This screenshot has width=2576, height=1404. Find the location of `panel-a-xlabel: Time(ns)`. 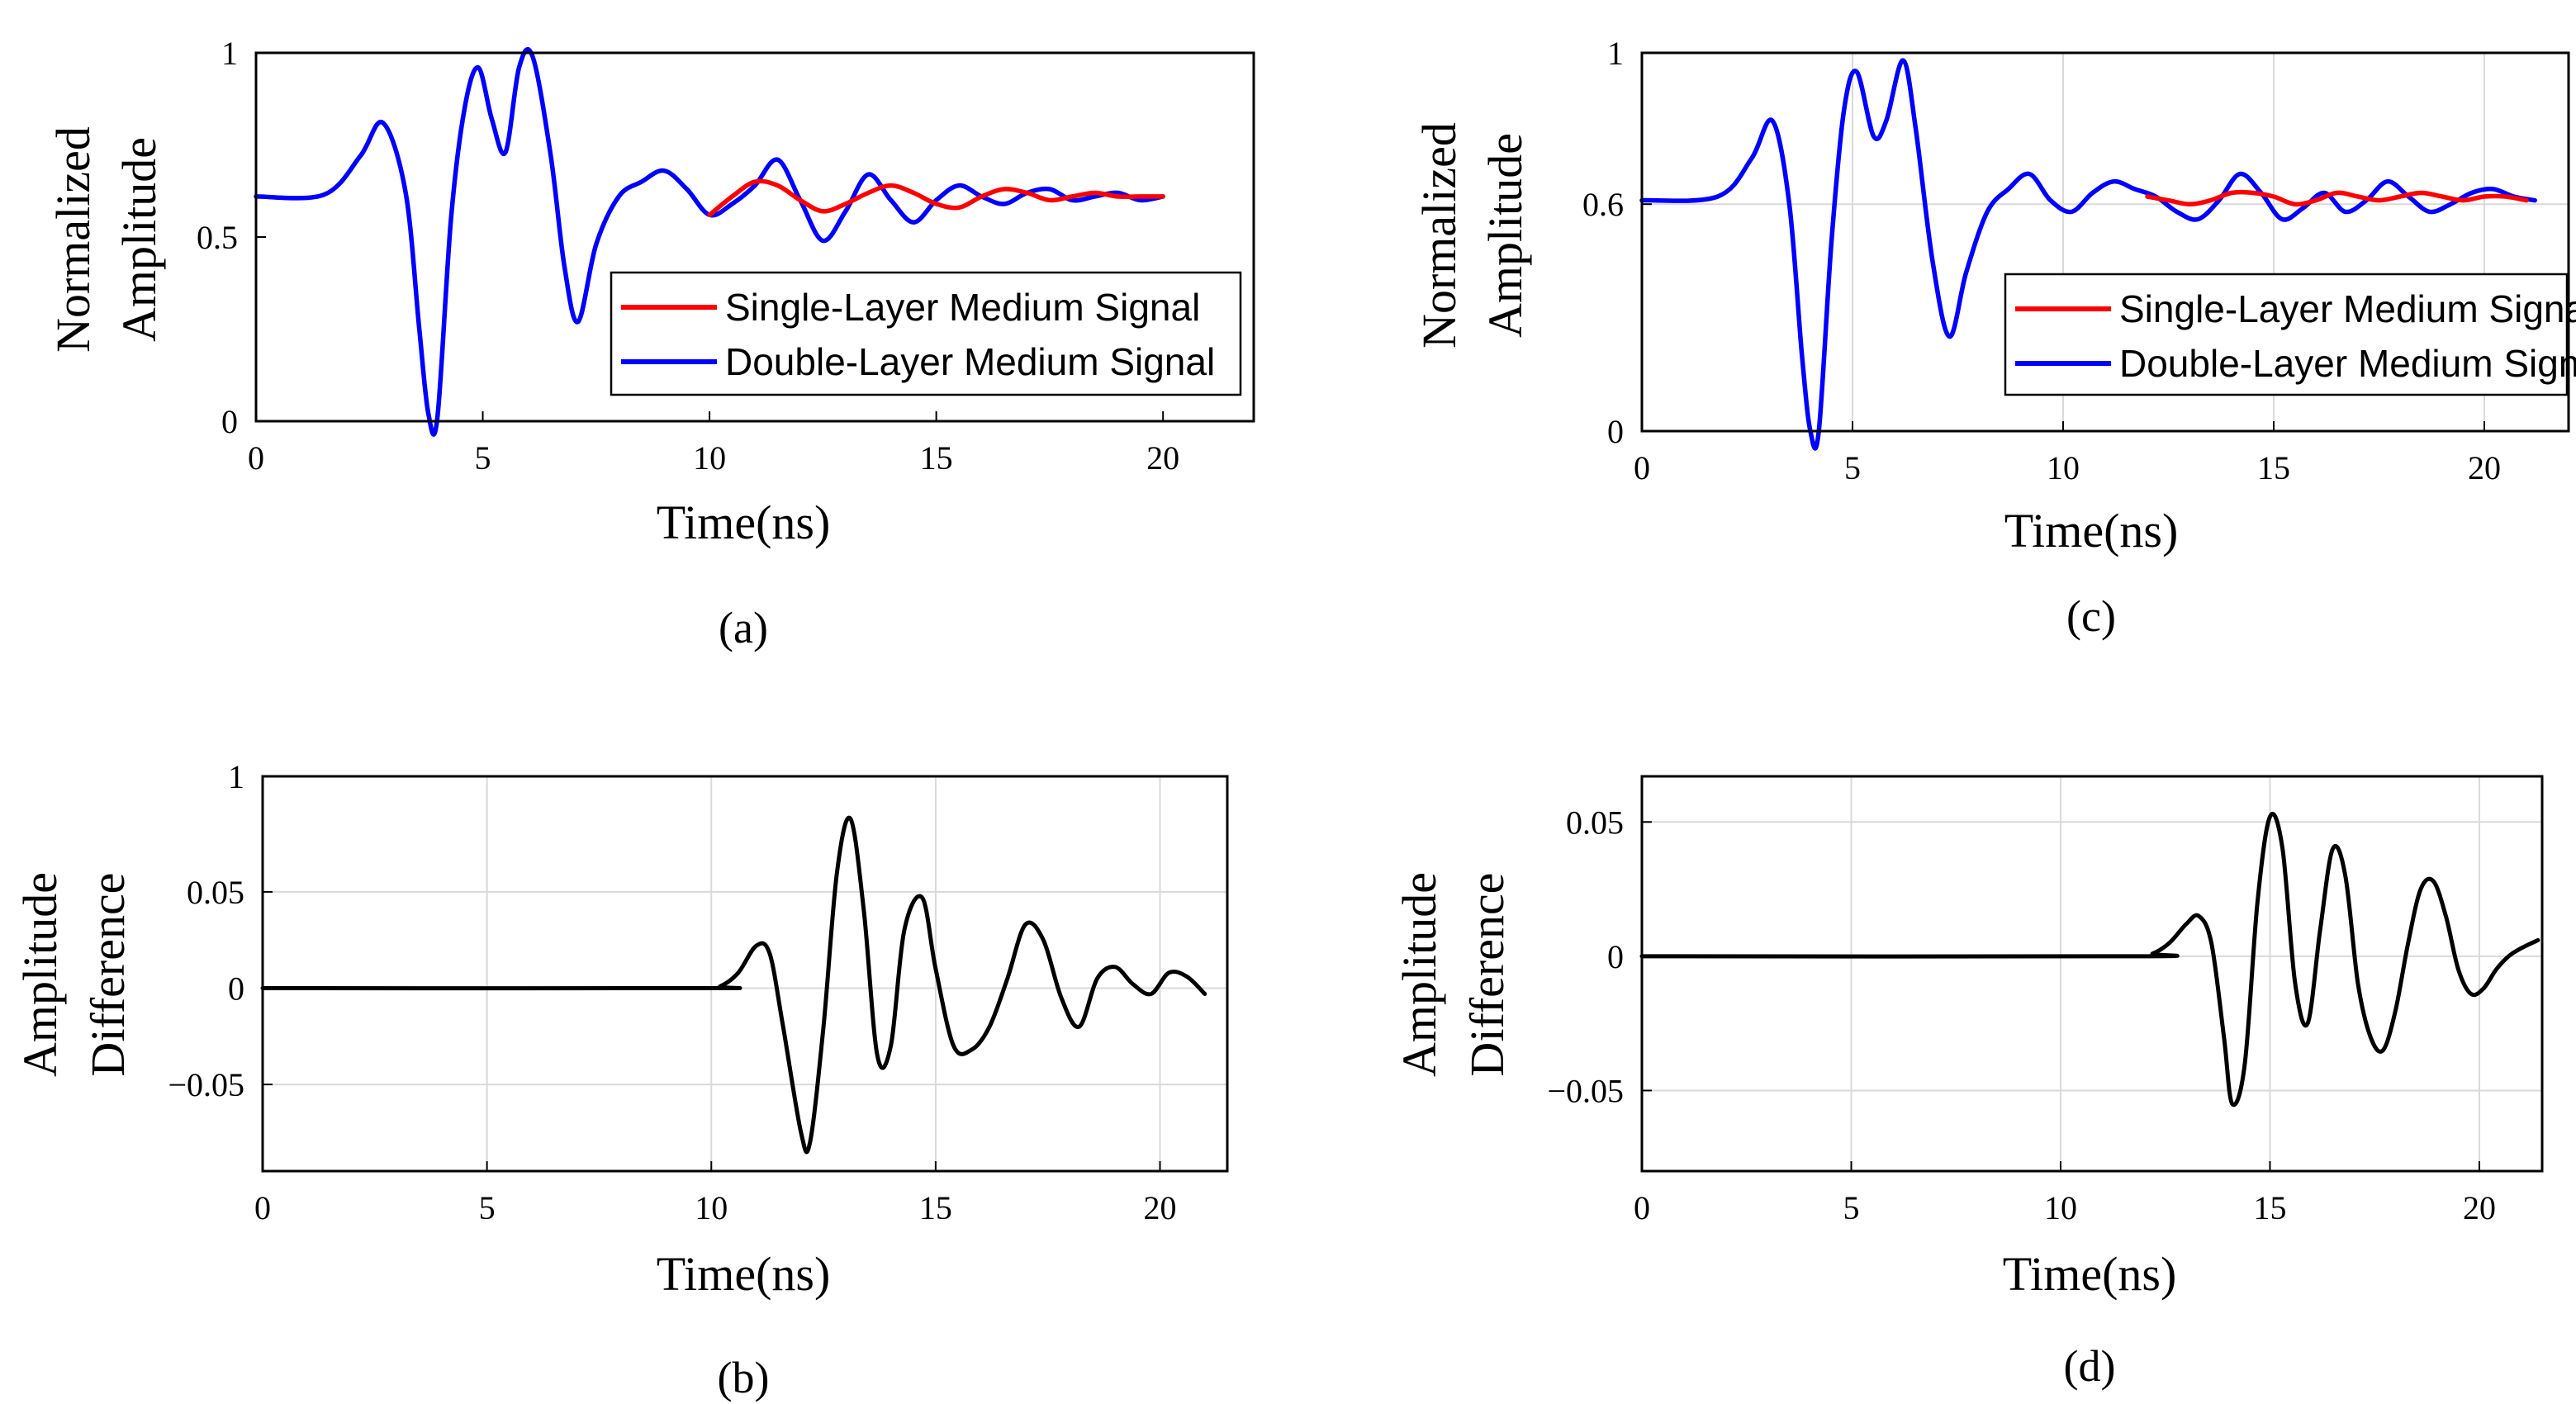

panel-a-xlabel: Time(ns) is located at coordinates (744, 522).